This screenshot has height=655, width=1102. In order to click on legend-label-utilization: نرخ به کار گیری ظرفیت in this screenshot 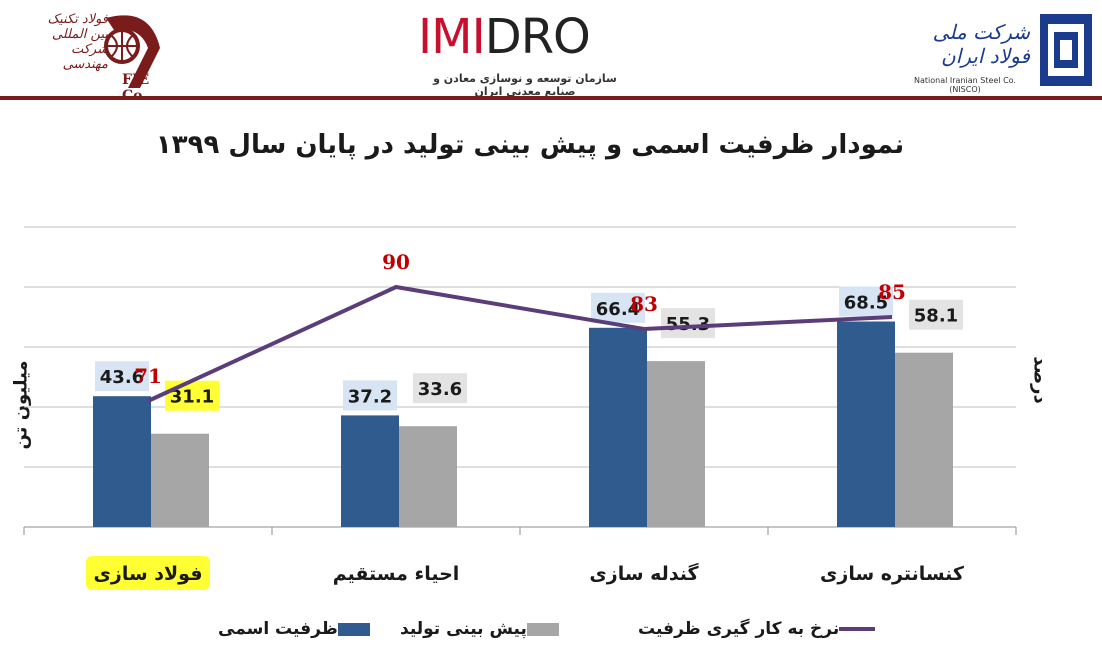, I will do `click(739, 629)`.